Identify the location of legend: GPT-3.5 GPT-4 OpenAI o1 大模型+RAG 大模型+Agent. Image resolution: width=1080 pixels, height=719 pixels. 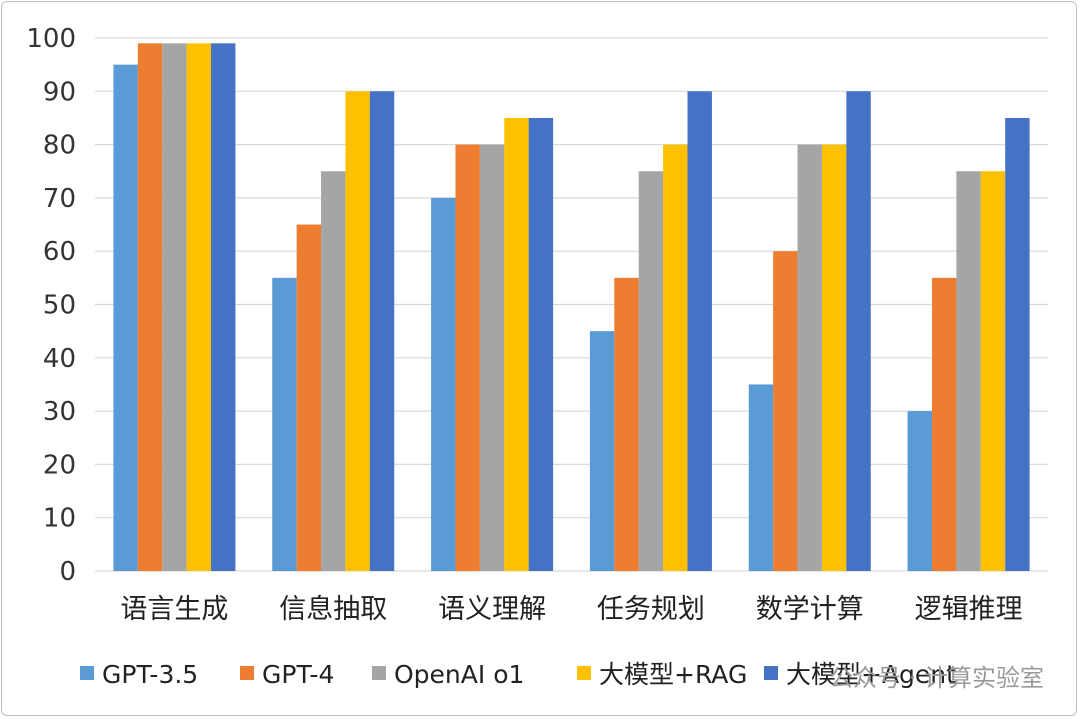
(518, 674).